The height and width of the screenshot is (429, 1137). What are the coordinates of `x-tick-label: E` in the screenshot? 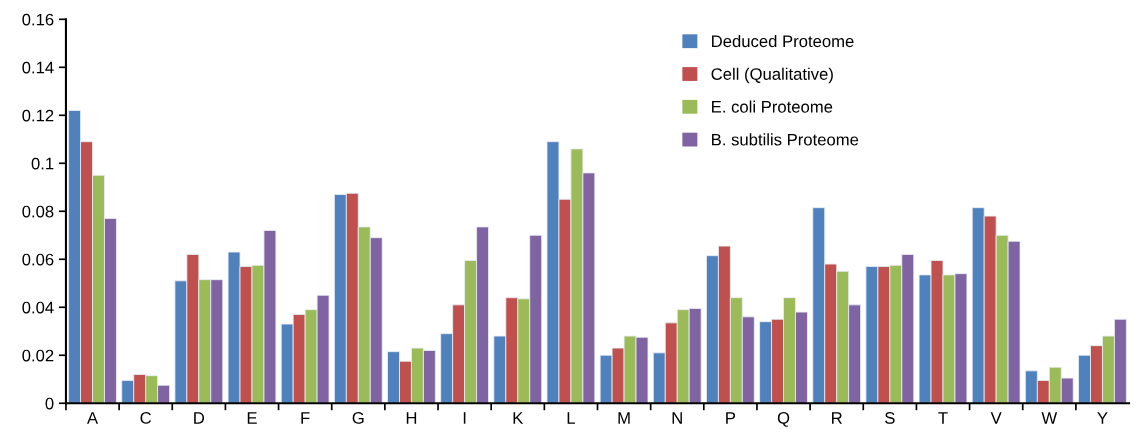 It's located at (252, 418).